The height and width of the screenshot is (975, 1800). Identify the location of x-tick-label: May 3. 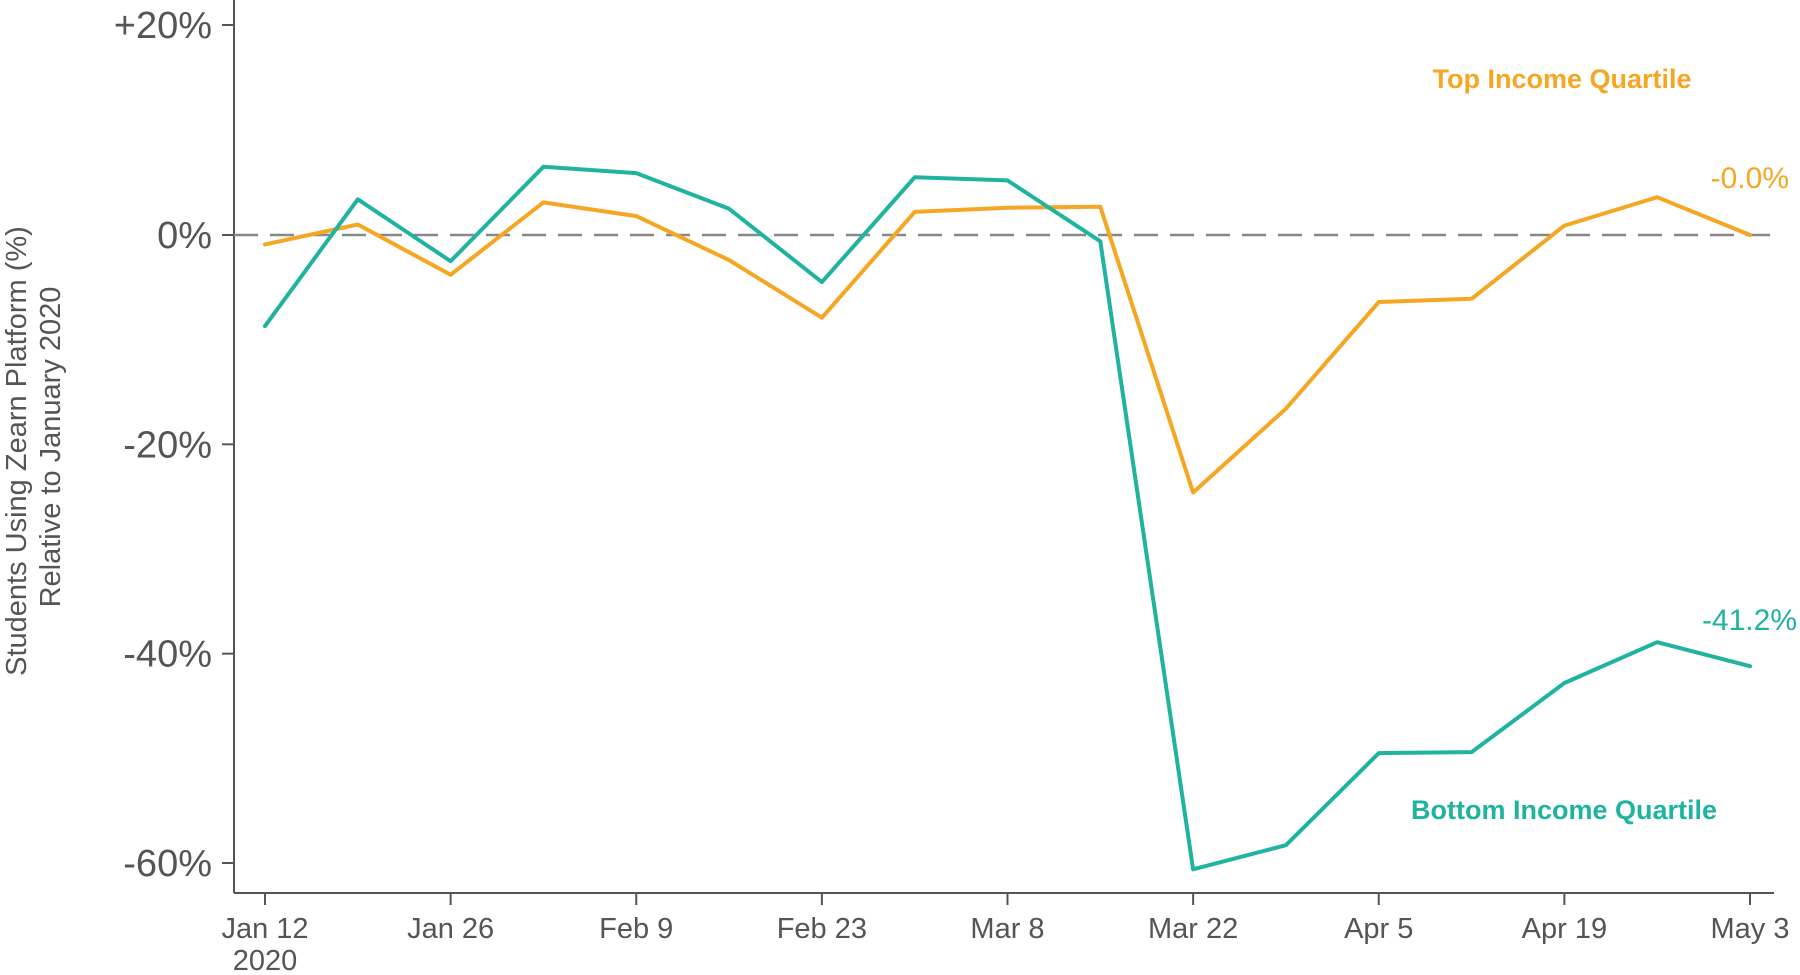
(1750, 929).